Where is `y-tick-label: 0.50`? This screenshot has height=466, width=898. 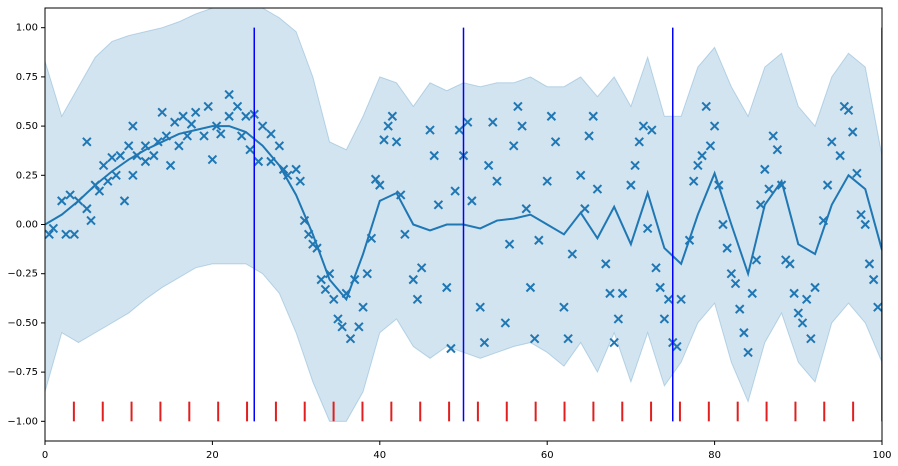
y-tick-label: 0.50 is located at coordinates (27, 126).